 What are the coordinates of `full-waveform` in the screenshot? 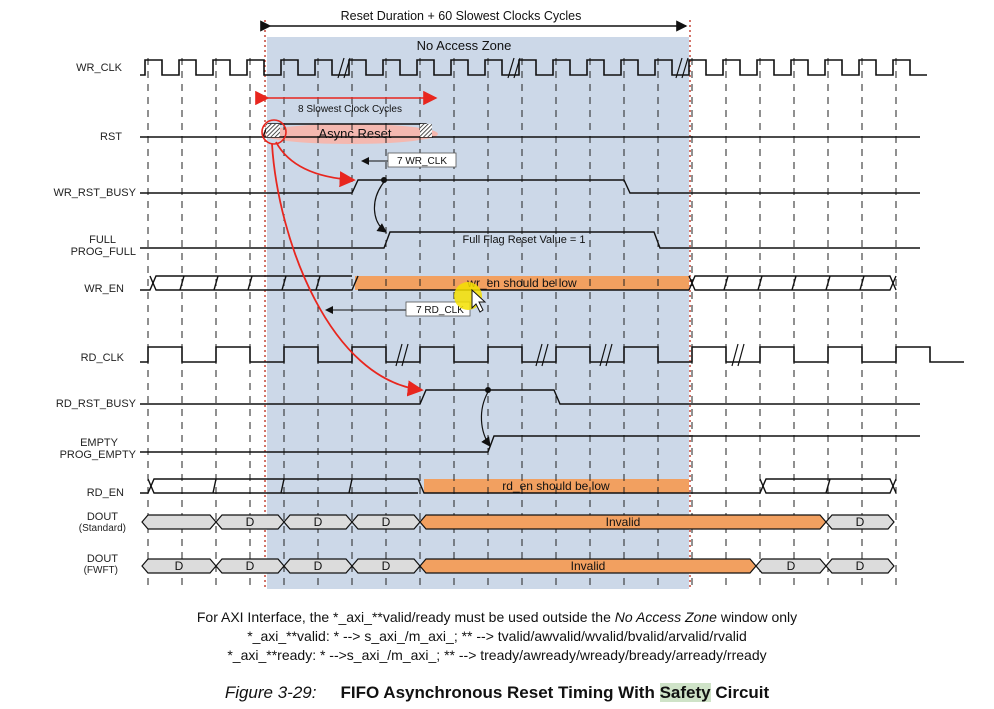 It's located at (530, 240).